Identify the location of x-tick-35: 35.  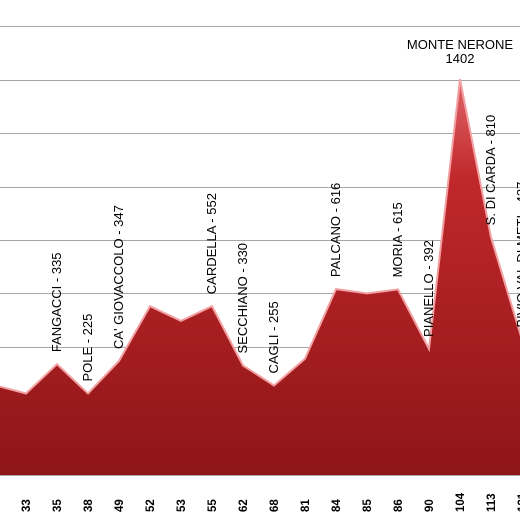
(58, 505).